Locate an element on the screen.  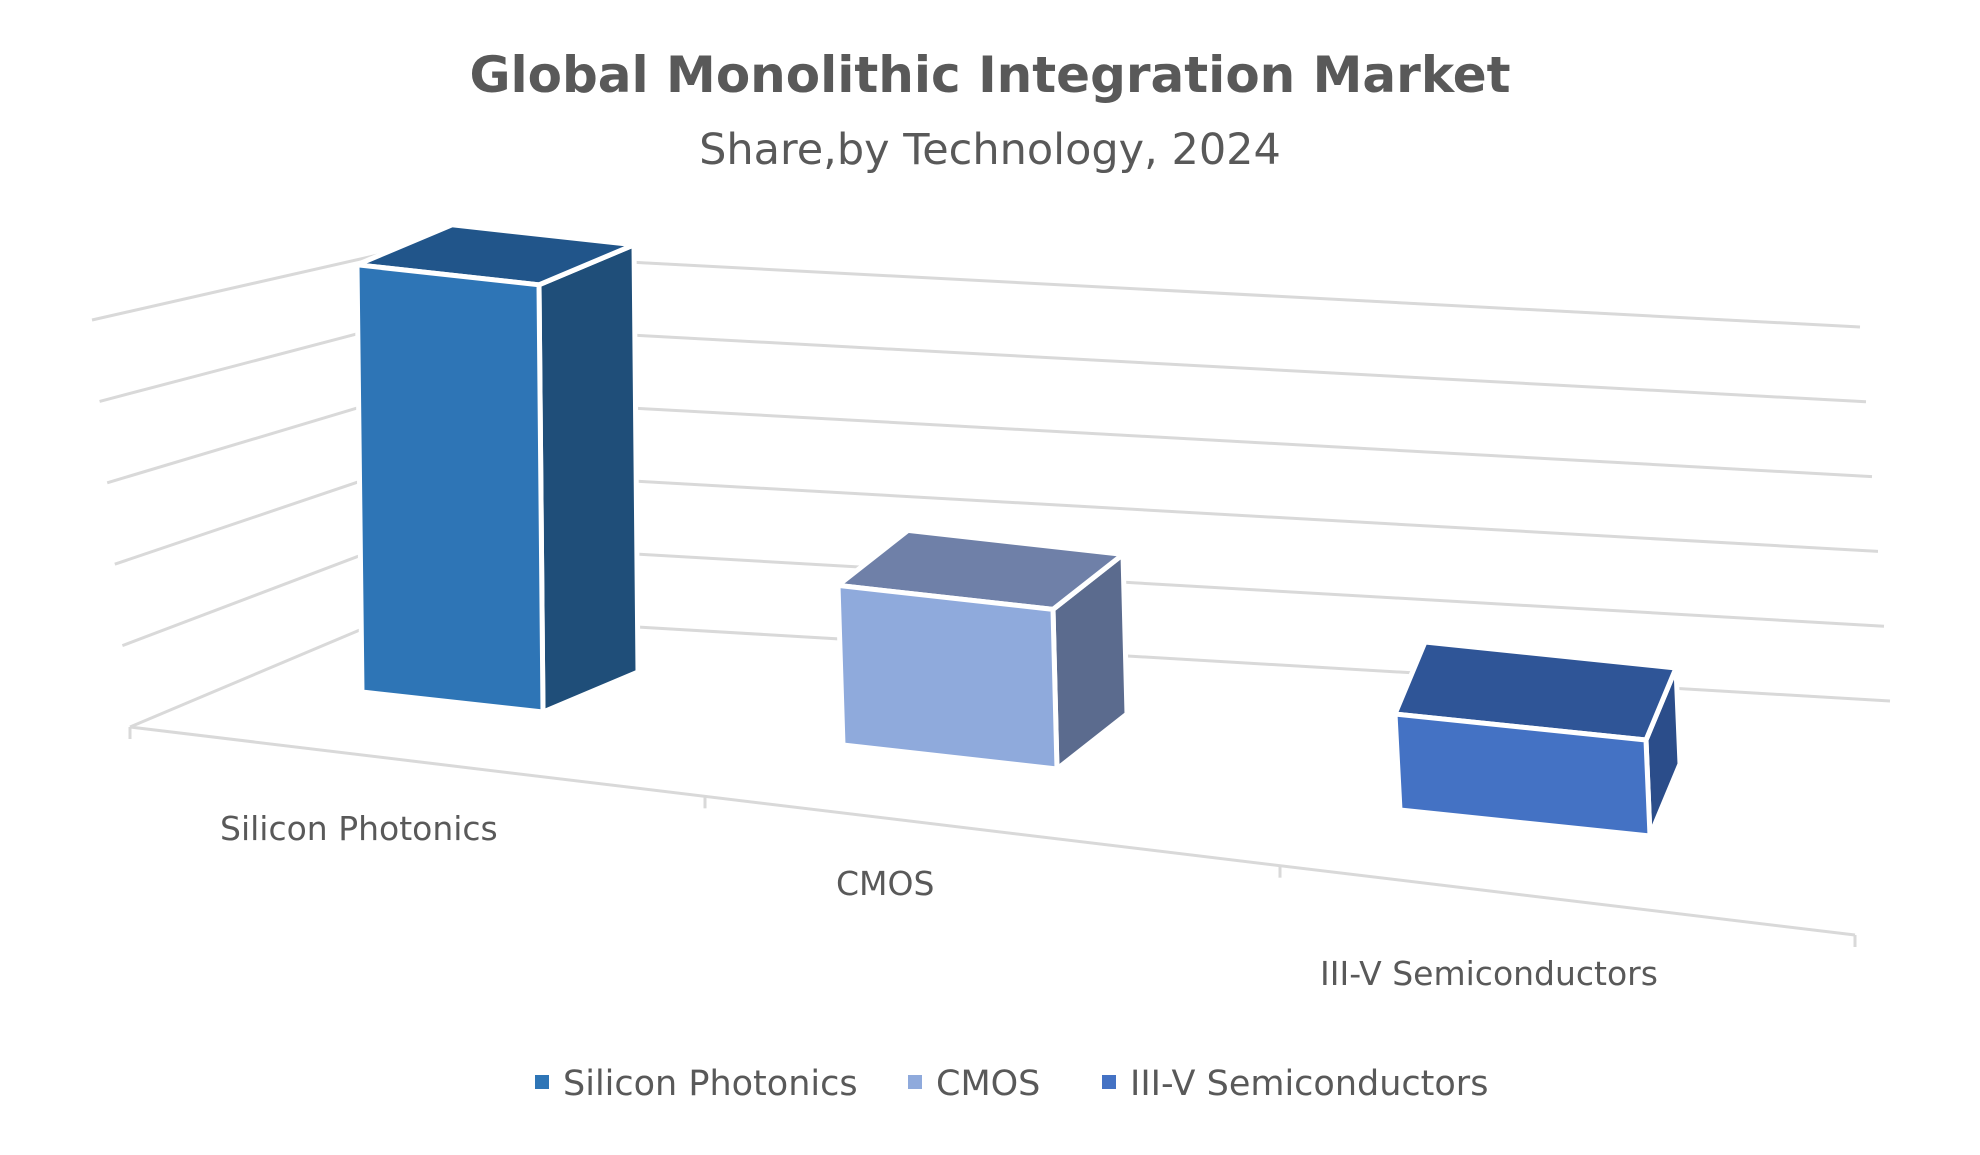
legend-label-iii-v-semiconductors: III-V Semiconductors is located at coordinates (1309, 1084).